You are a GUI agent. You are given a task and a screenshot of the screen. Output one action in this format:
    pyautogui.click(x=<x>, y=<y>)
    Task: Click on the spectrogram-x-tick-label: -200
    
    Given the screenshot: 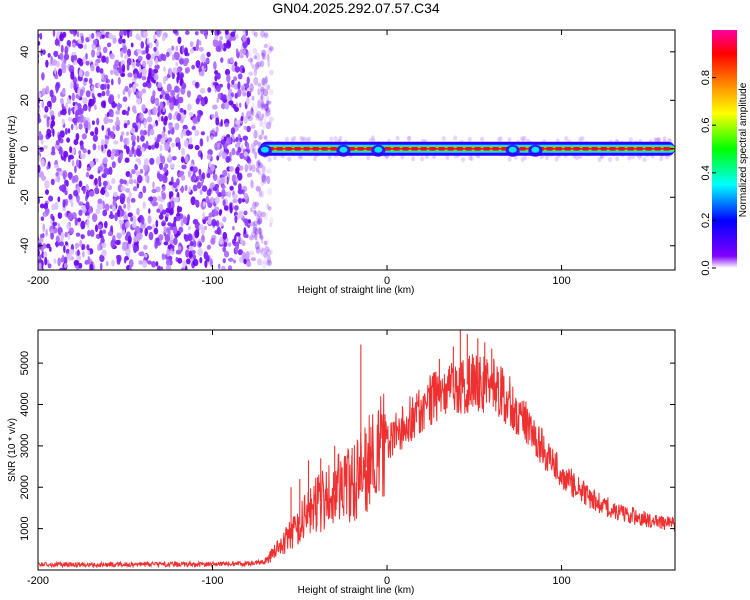 What is the action you would take?
    pyautogui.click(x=38, y=281)
    